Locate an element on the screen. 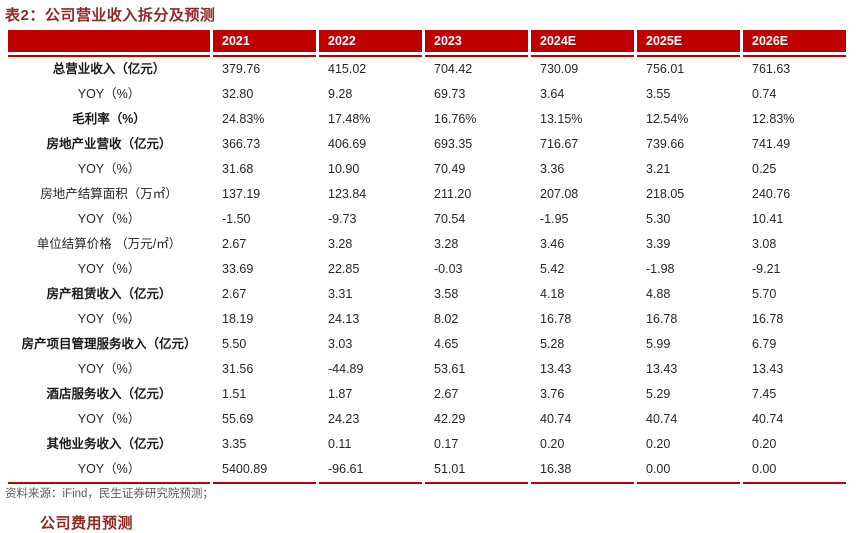  cell-value: 3.64 is located at coordinates (581, 94).